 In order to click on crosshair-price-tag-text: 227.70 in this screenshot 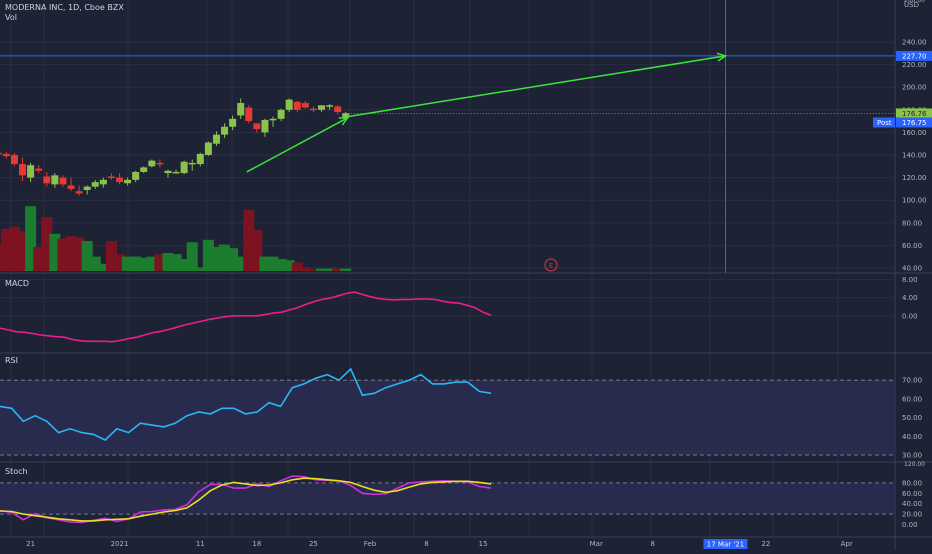, I will do `click(914, 56)`.